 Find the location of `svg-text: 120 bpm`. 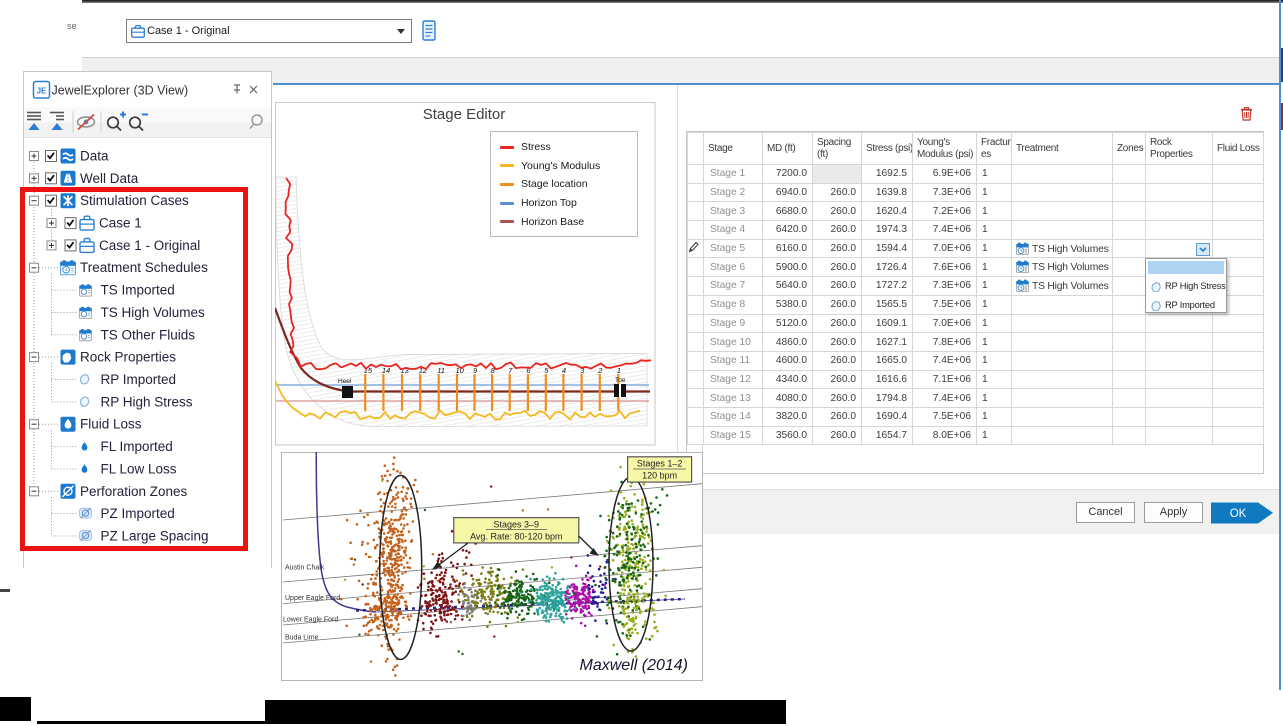

svg-text: 120 bpm is located at coordinates (659, 476).